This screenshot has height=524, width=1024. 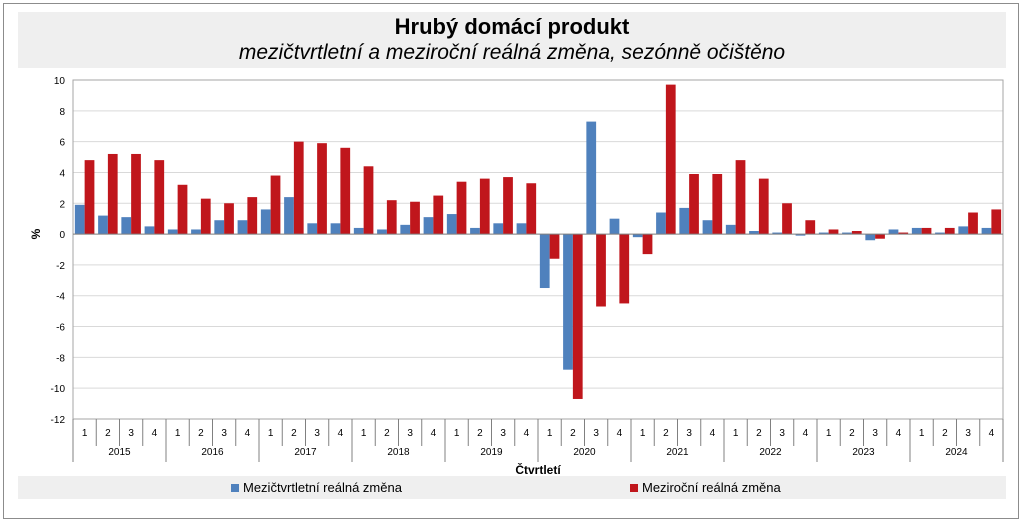 What do you see at coordinates (398, 452) in the screenshot?
I see `year-tick-label: 2018` at bounding box center [398, 452].